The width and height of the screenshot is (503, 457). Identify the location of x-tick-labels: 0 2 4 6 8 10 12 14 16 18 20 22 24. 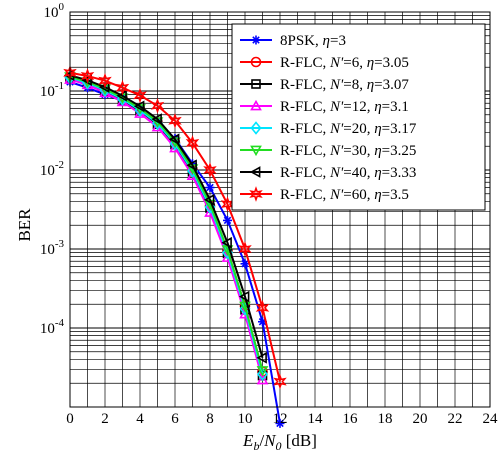
(282, 419).